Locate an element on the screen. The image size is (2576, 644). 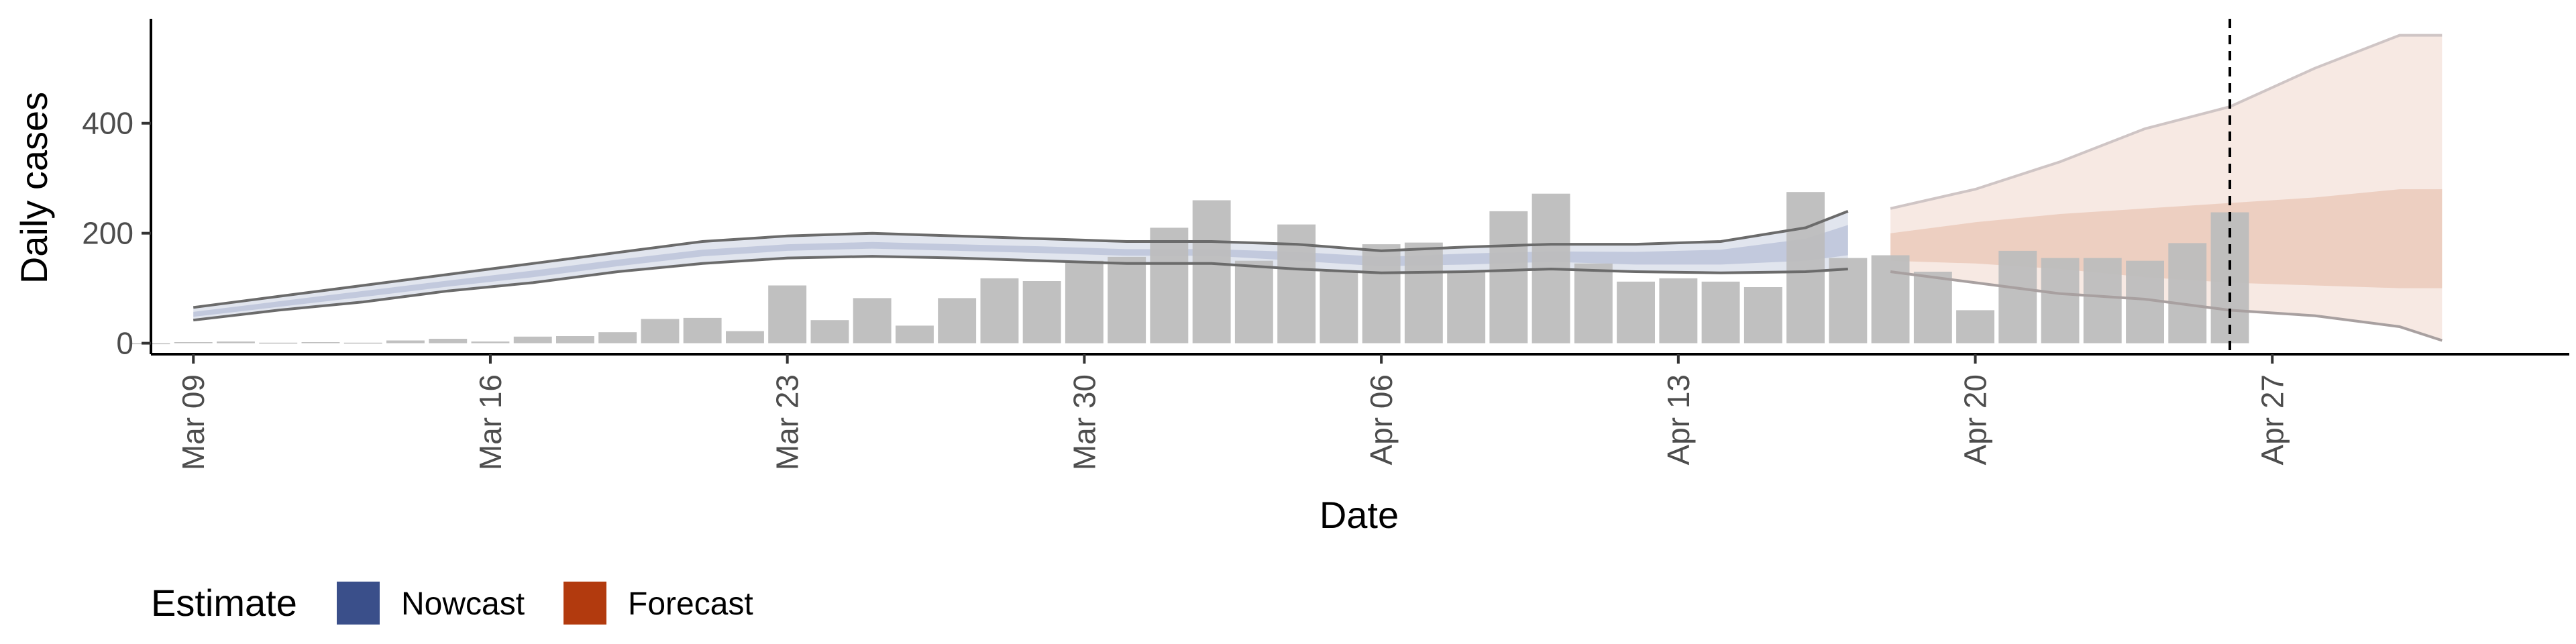
y-tick-label-0: 0 is located at coordinates (124, 343).